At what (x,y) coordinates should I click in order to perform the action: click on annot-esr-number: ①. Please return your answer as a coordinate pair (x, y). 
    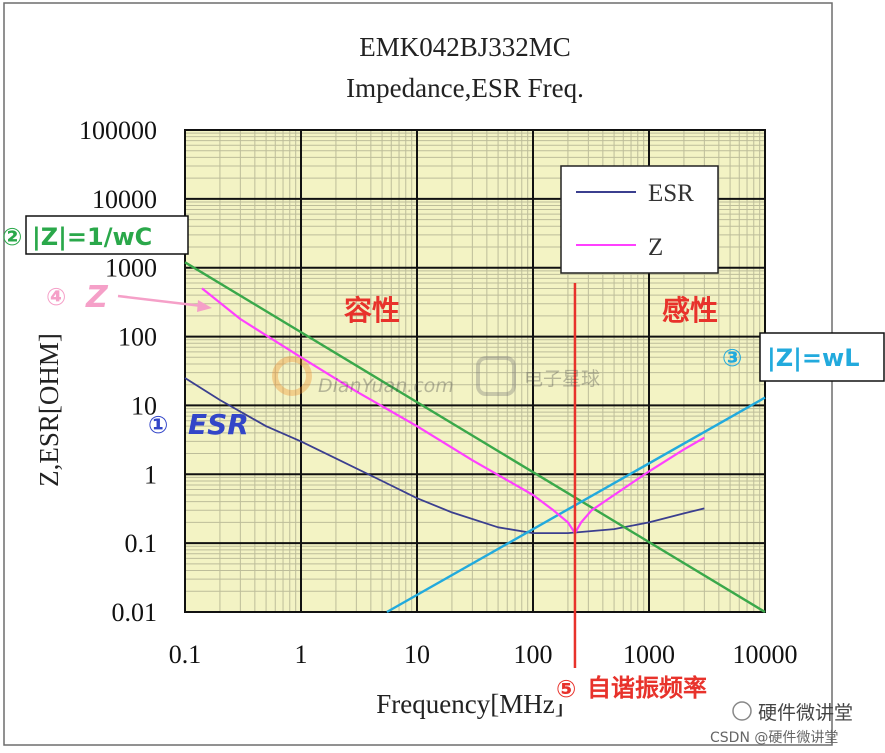
    Looking at the image, I should click on (158, 425).